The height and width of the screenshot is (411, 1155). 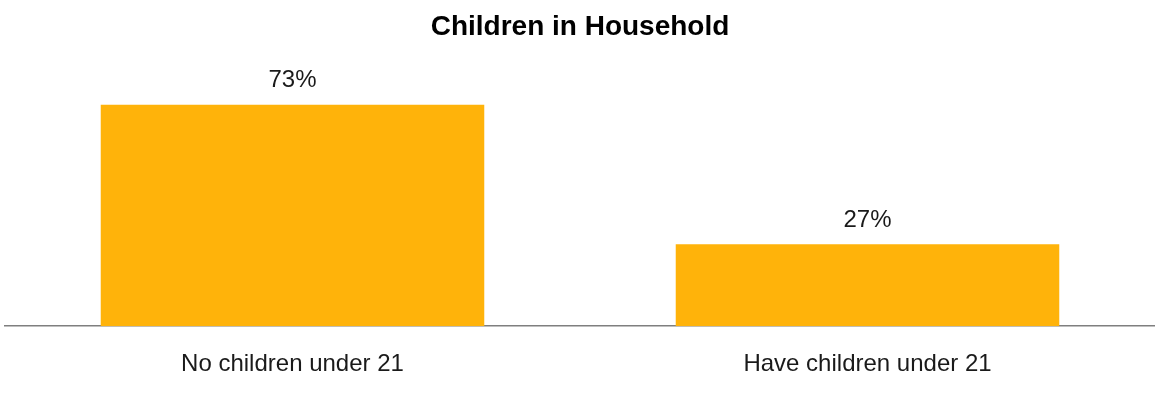 I want to click on data-label: 73%, so click(x=292, y=79).